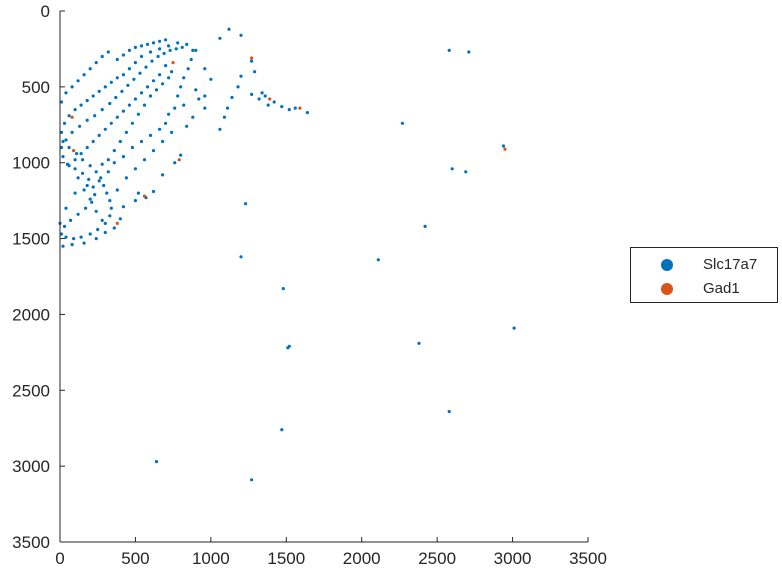 This screenshot has width=782, height=576. I want to click on y-tick-label: 3000, so click(31, 466).